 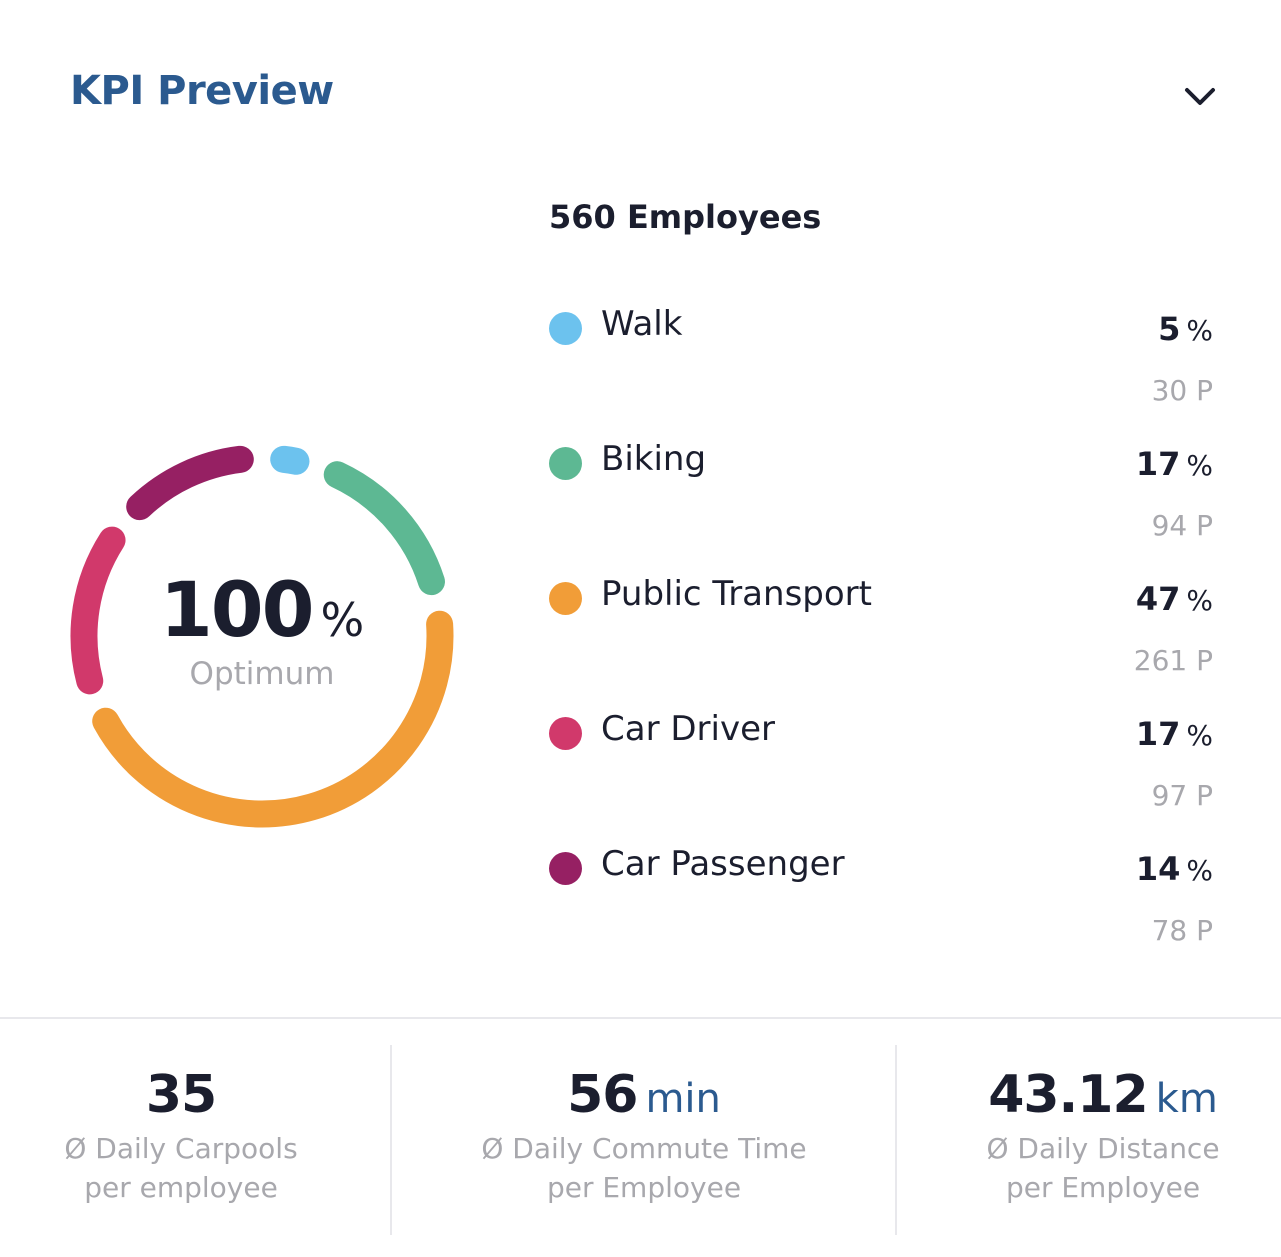 What do you see at coordinates (273, 719) in the screenshot?
I see `donut-segment-public-transport` at bounding box center [273, 719].